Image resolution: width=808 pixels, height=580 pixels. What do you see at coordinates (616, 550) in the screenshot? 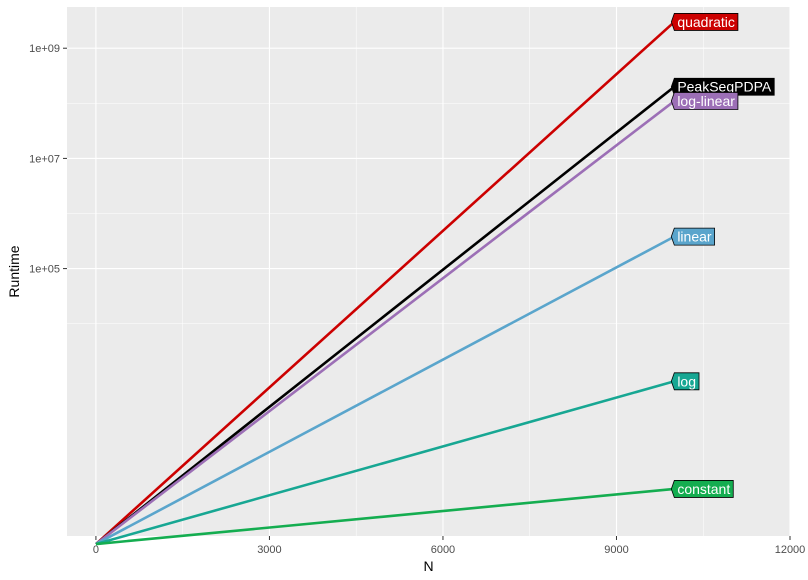
I see `x-tick-label: 9000` at bounding box center [616, 550].